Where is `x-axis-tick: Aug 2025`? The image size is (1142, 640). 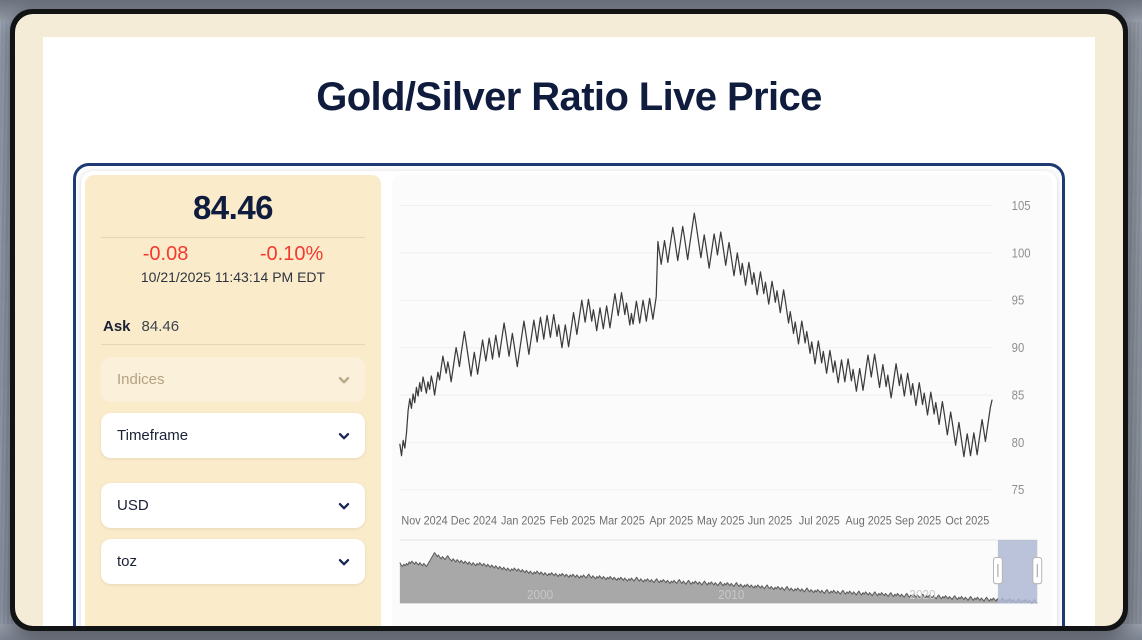 x-axis-tick: Aug 2025 is located at coordinates (869, 521).